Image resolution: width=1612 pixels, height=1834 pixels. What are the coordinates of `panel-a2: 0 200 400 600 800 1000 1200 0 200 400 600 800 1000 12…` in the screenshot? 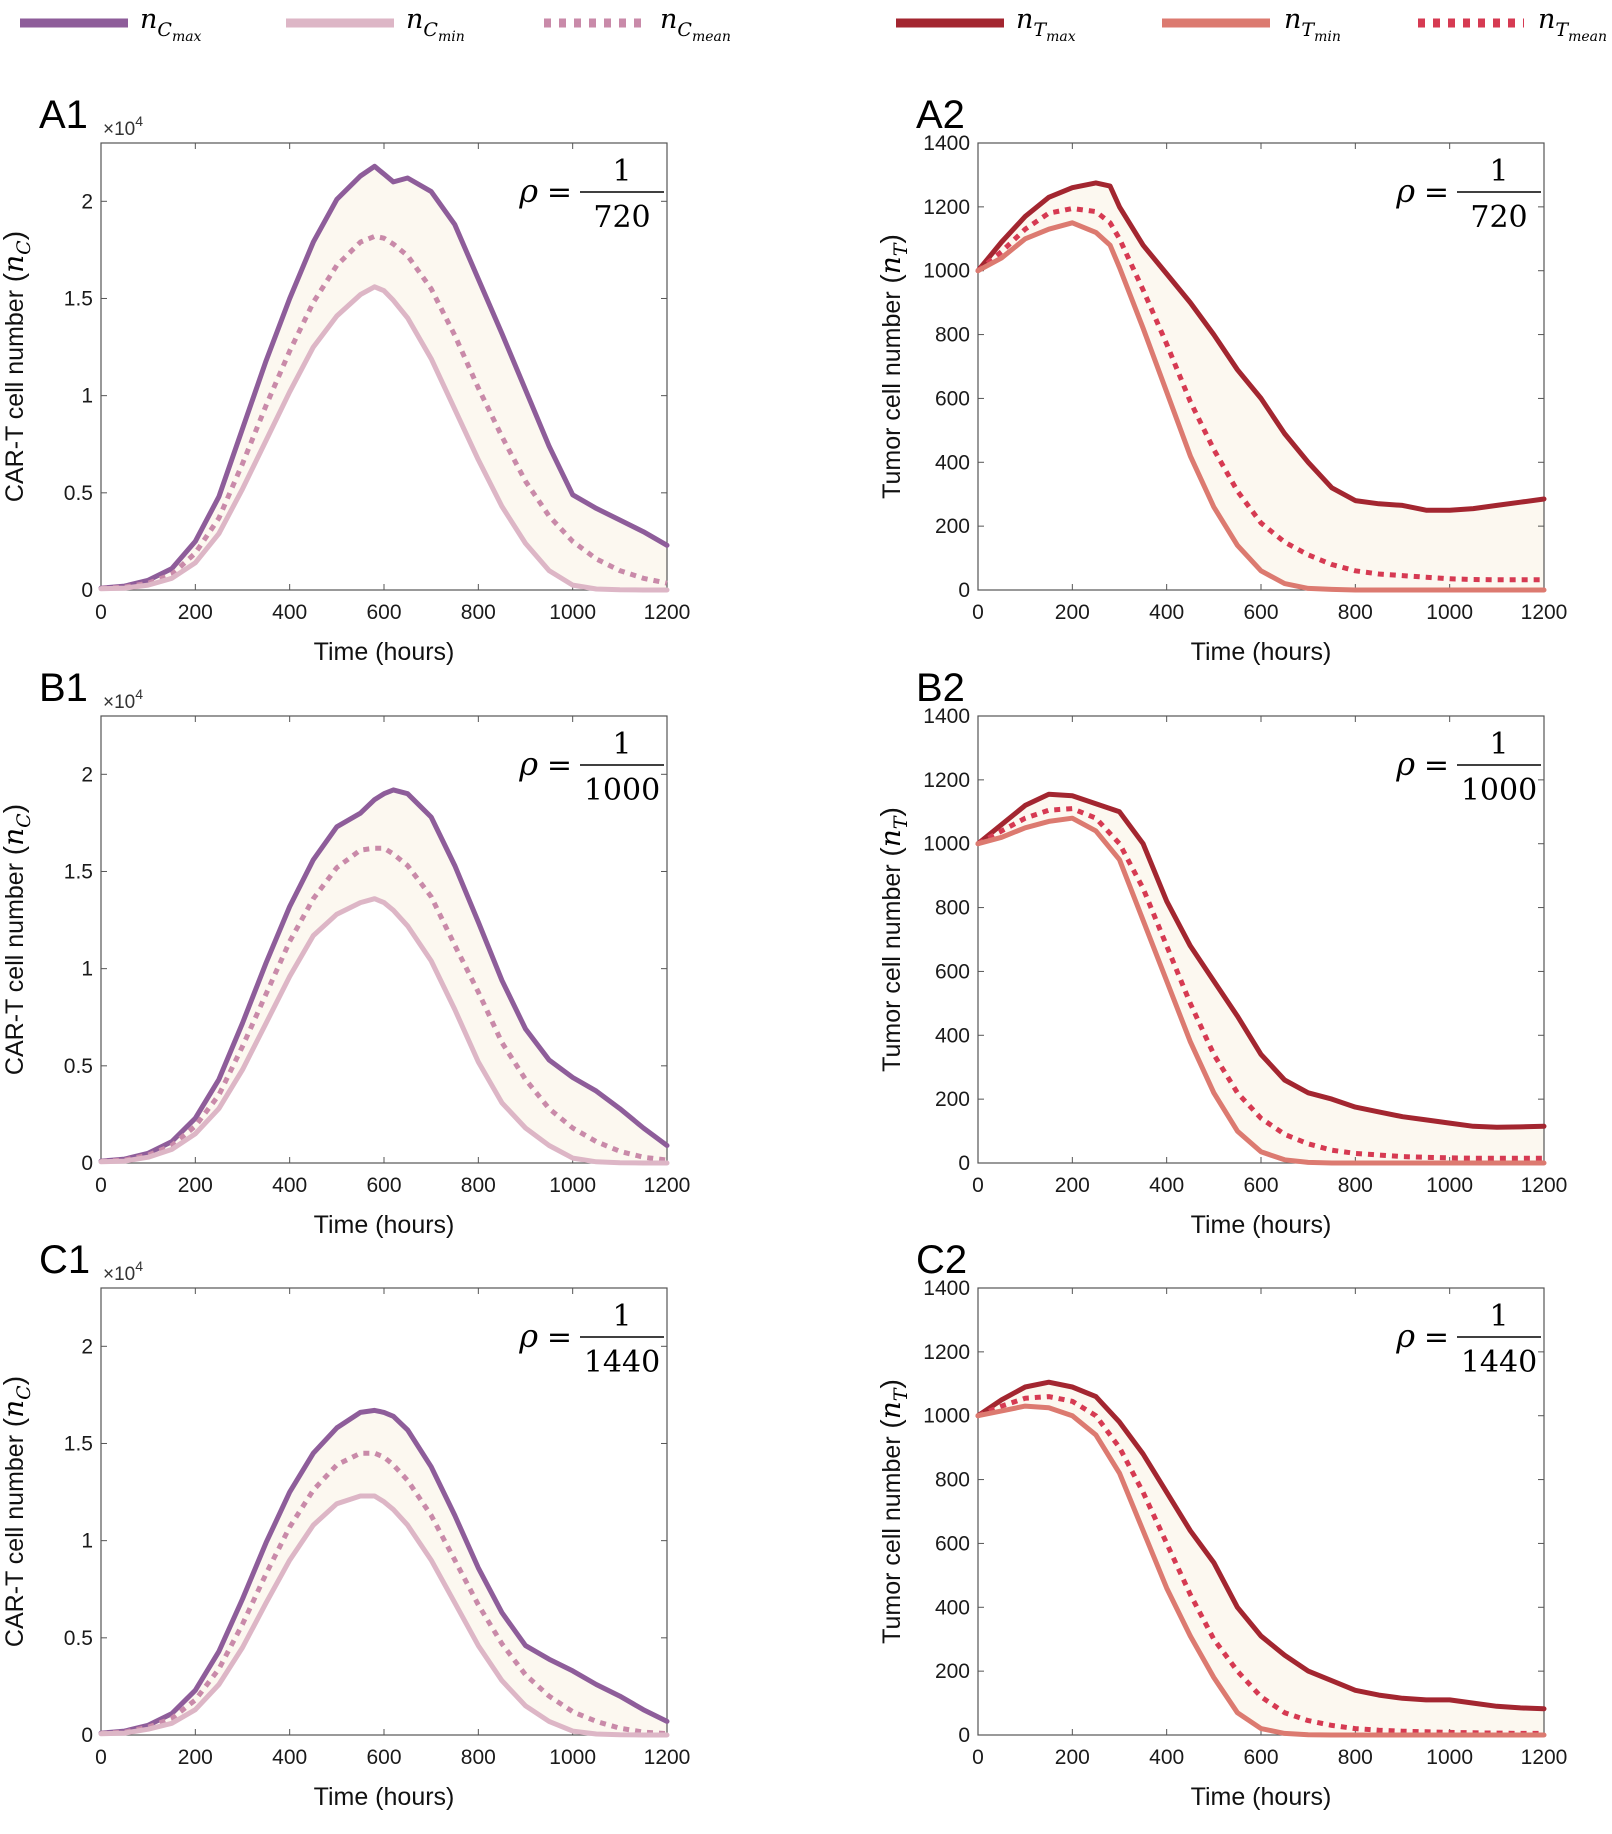 It's located at (1220, 379).